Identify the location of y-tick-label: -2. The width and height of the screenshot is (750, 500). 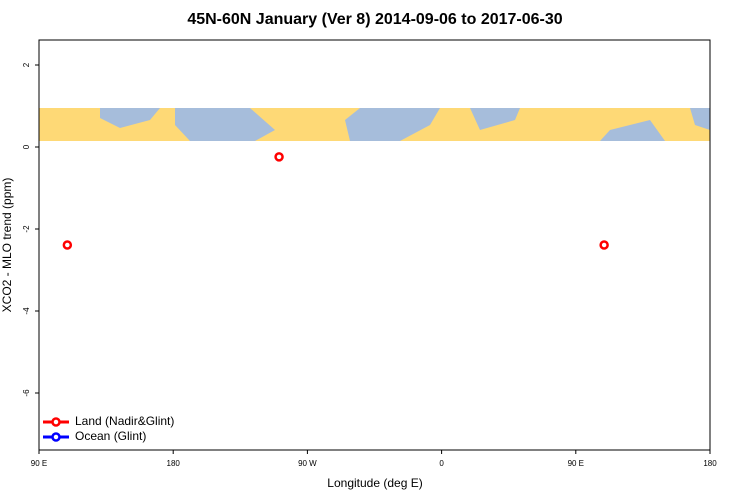
(26, 229).